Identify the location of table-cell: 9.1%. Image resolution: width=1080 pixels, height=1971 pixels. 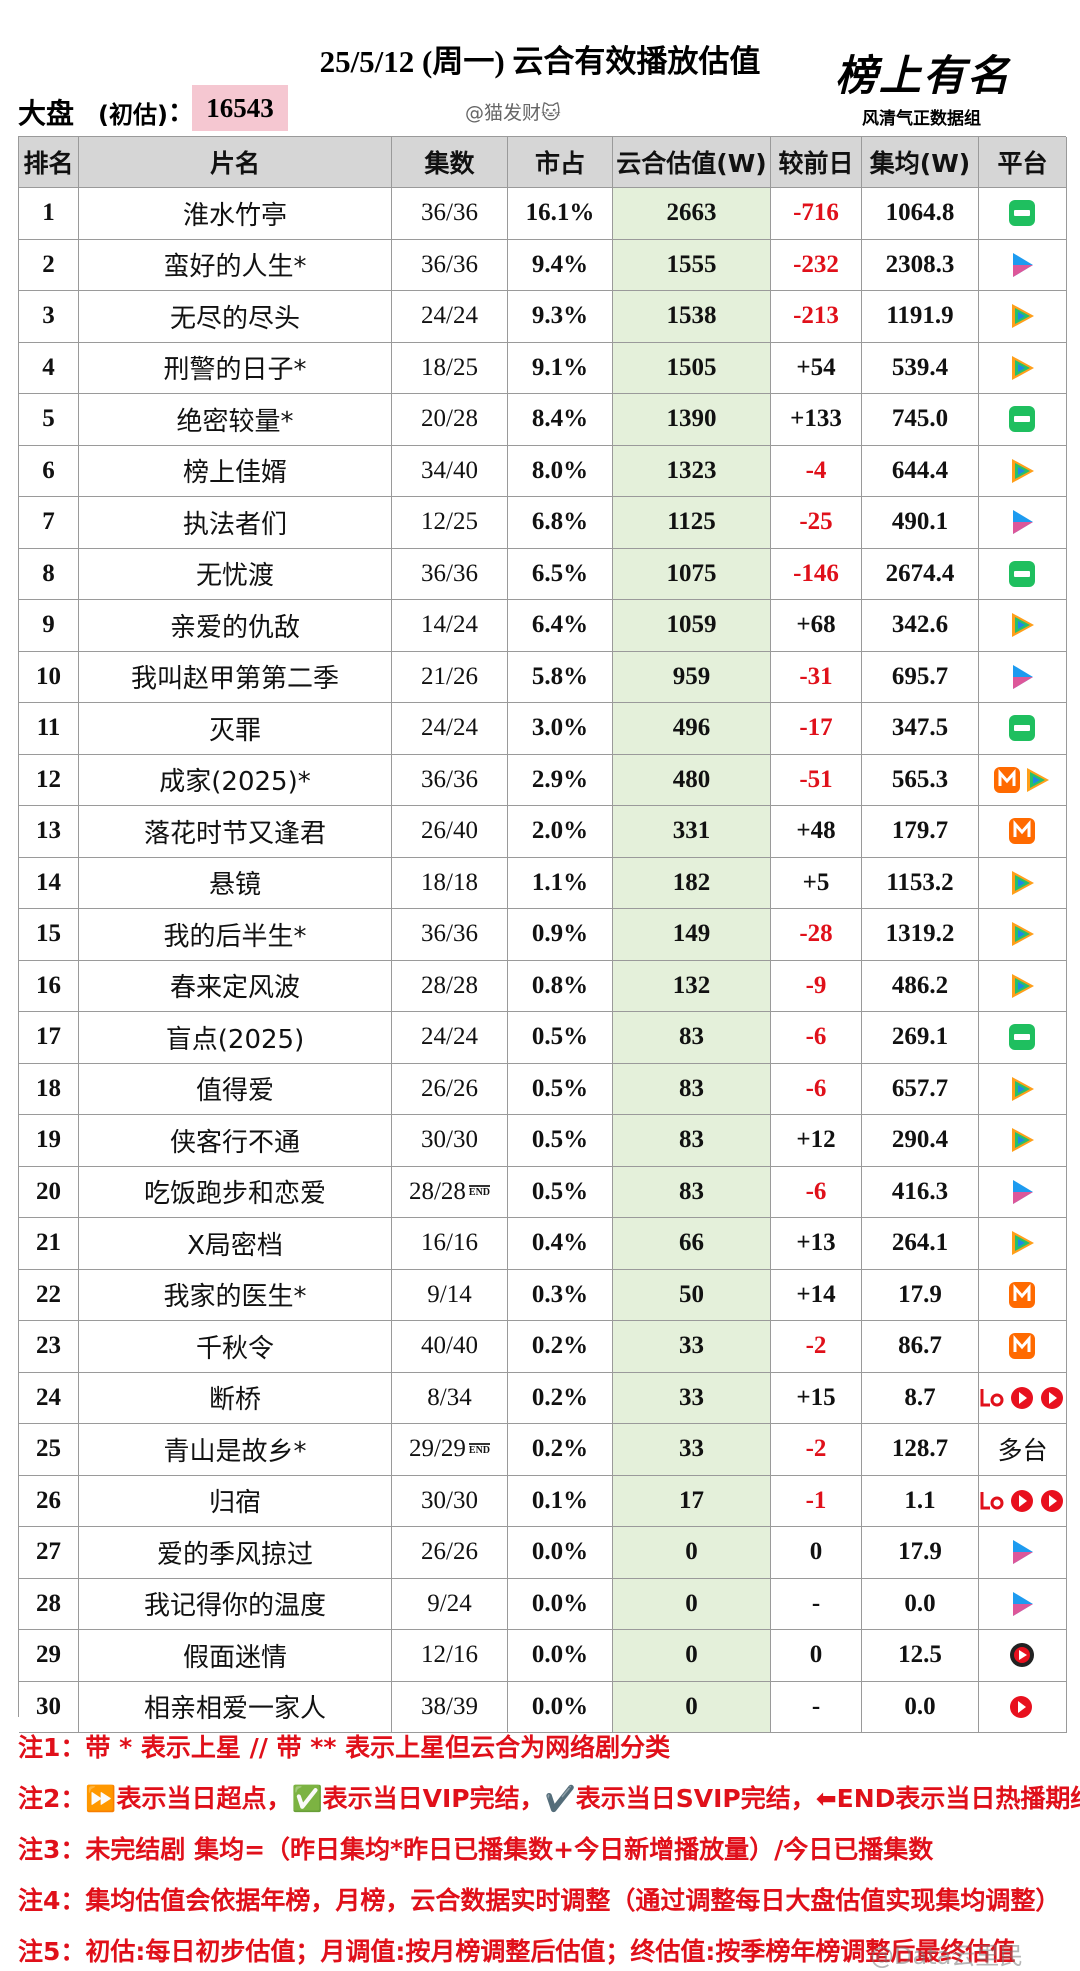
(560, 368).